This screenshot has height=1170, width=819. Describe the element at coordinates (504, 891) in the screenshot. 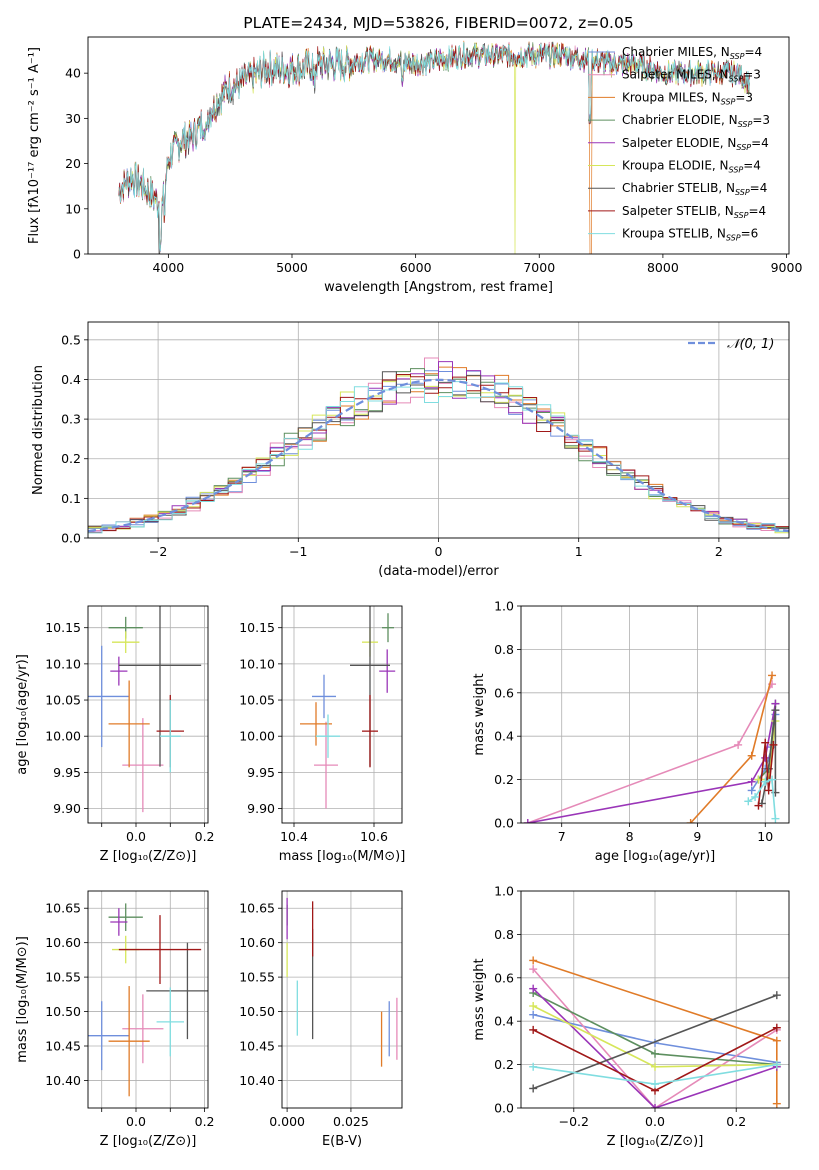

I see `y-tick-label: 1.0` at that location.